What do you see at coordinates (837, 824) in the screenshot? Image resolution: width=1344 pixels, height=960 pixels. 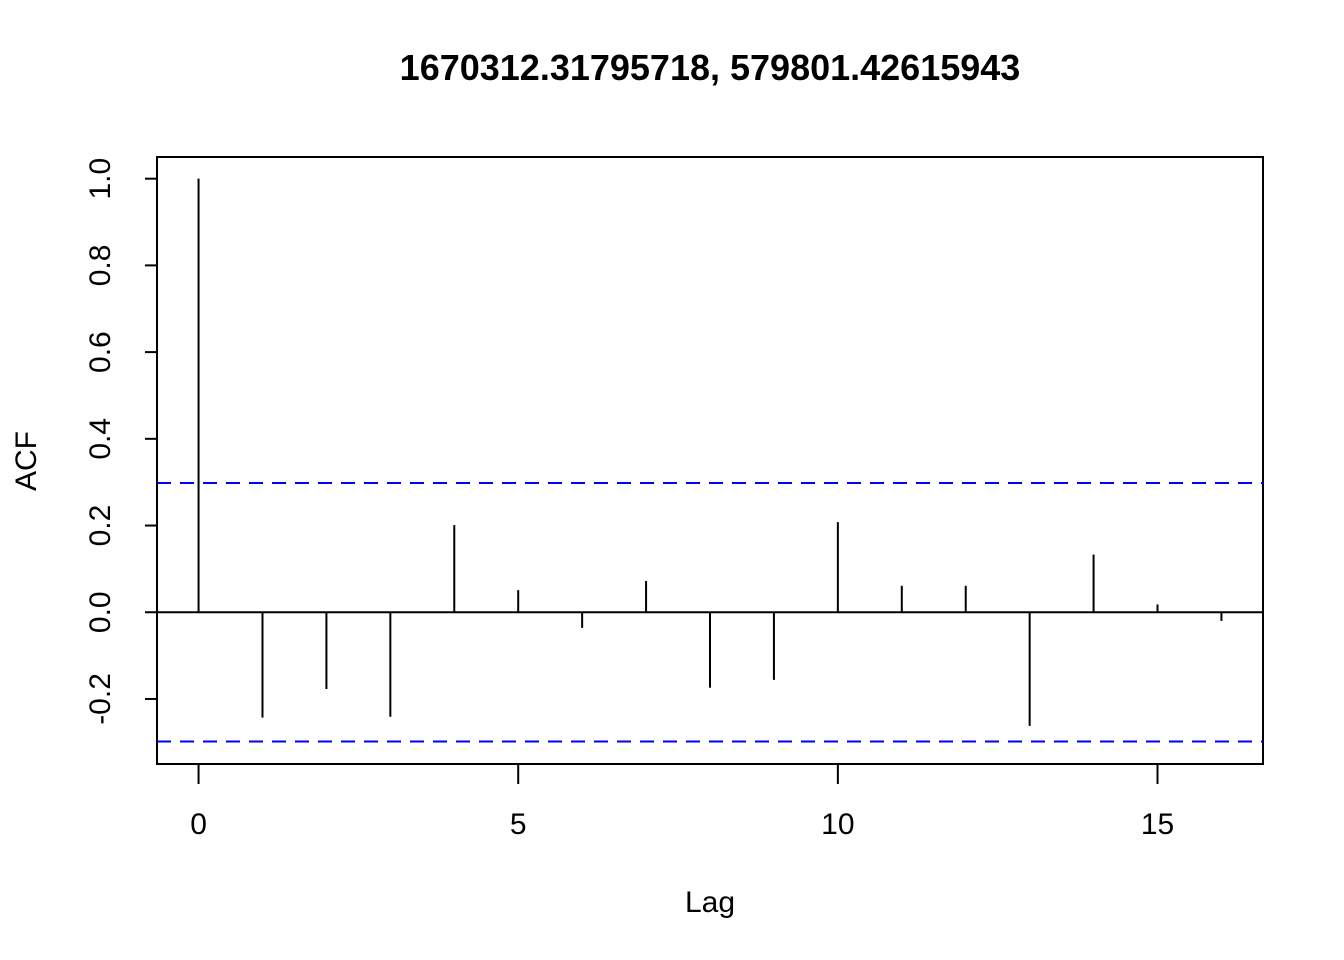 I see `x-tick-label: 10` at bounding box center [837, 824].